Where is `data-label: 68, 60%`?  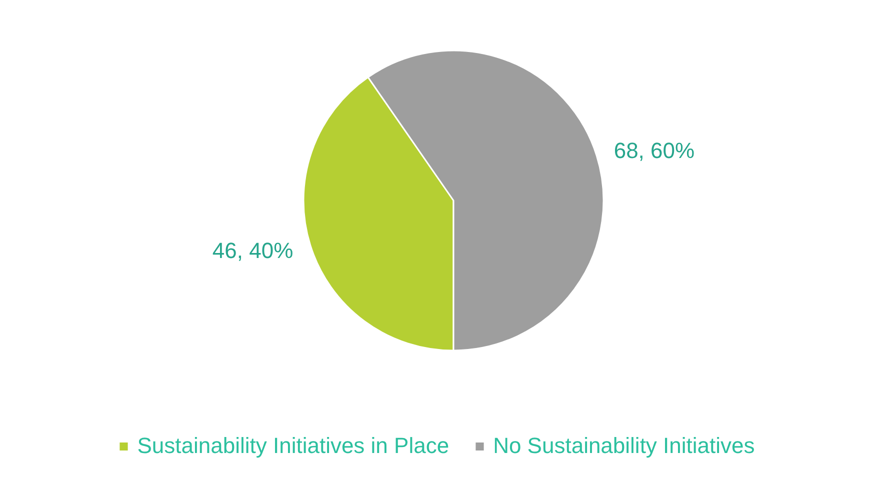
data-label: 68, 60% is located at coordinates (654, 150).